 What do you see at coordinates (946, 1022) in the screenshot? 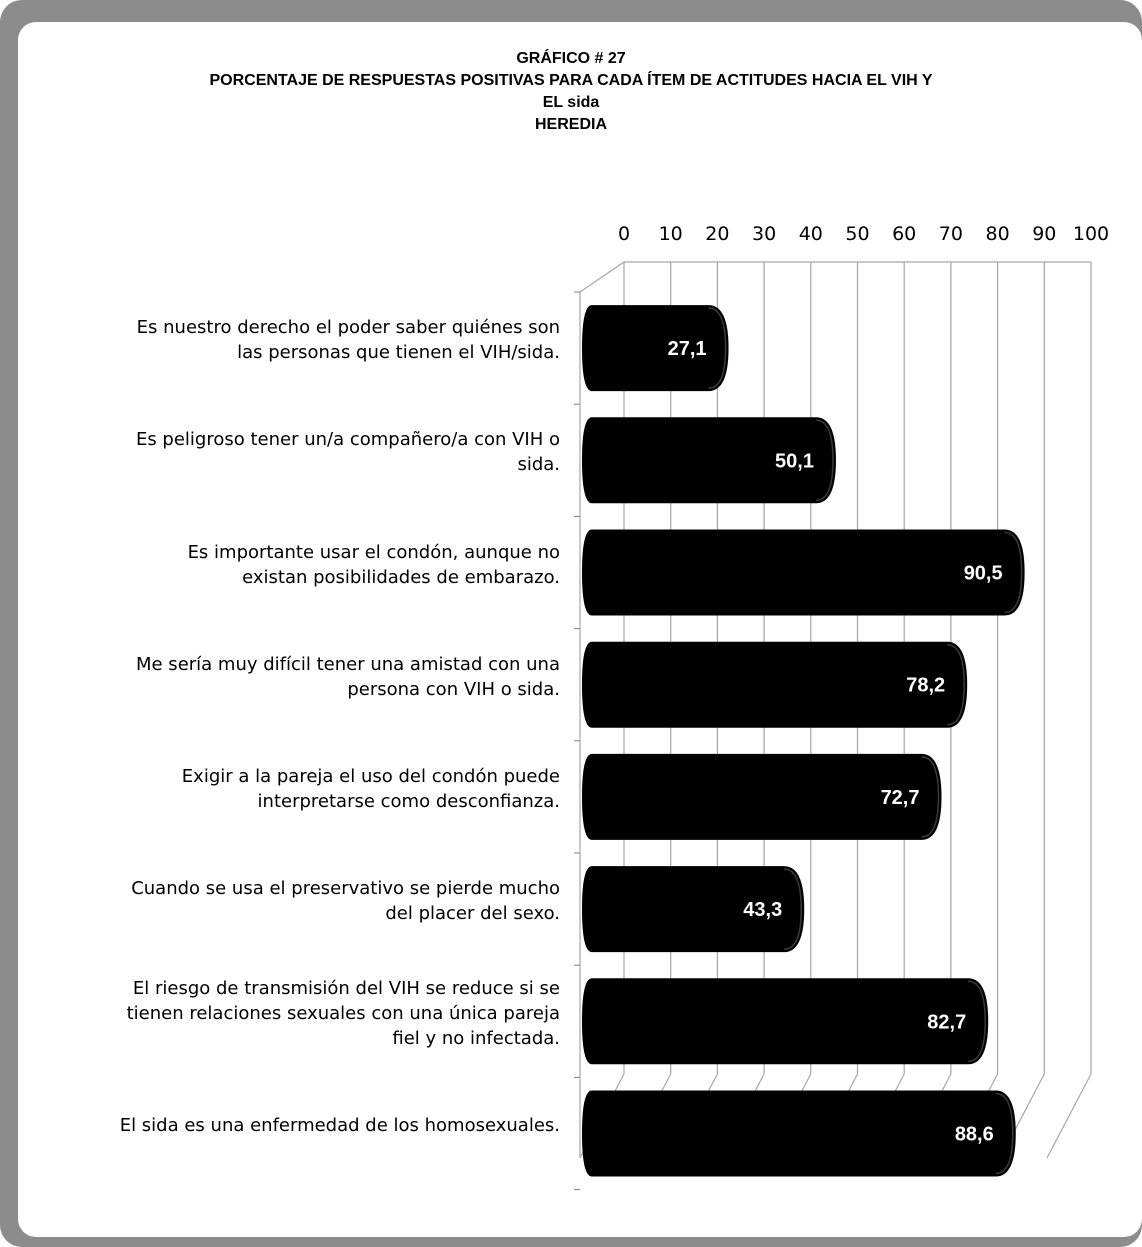
I see `data-label: 82,7` at bounding box center [946, 1022].